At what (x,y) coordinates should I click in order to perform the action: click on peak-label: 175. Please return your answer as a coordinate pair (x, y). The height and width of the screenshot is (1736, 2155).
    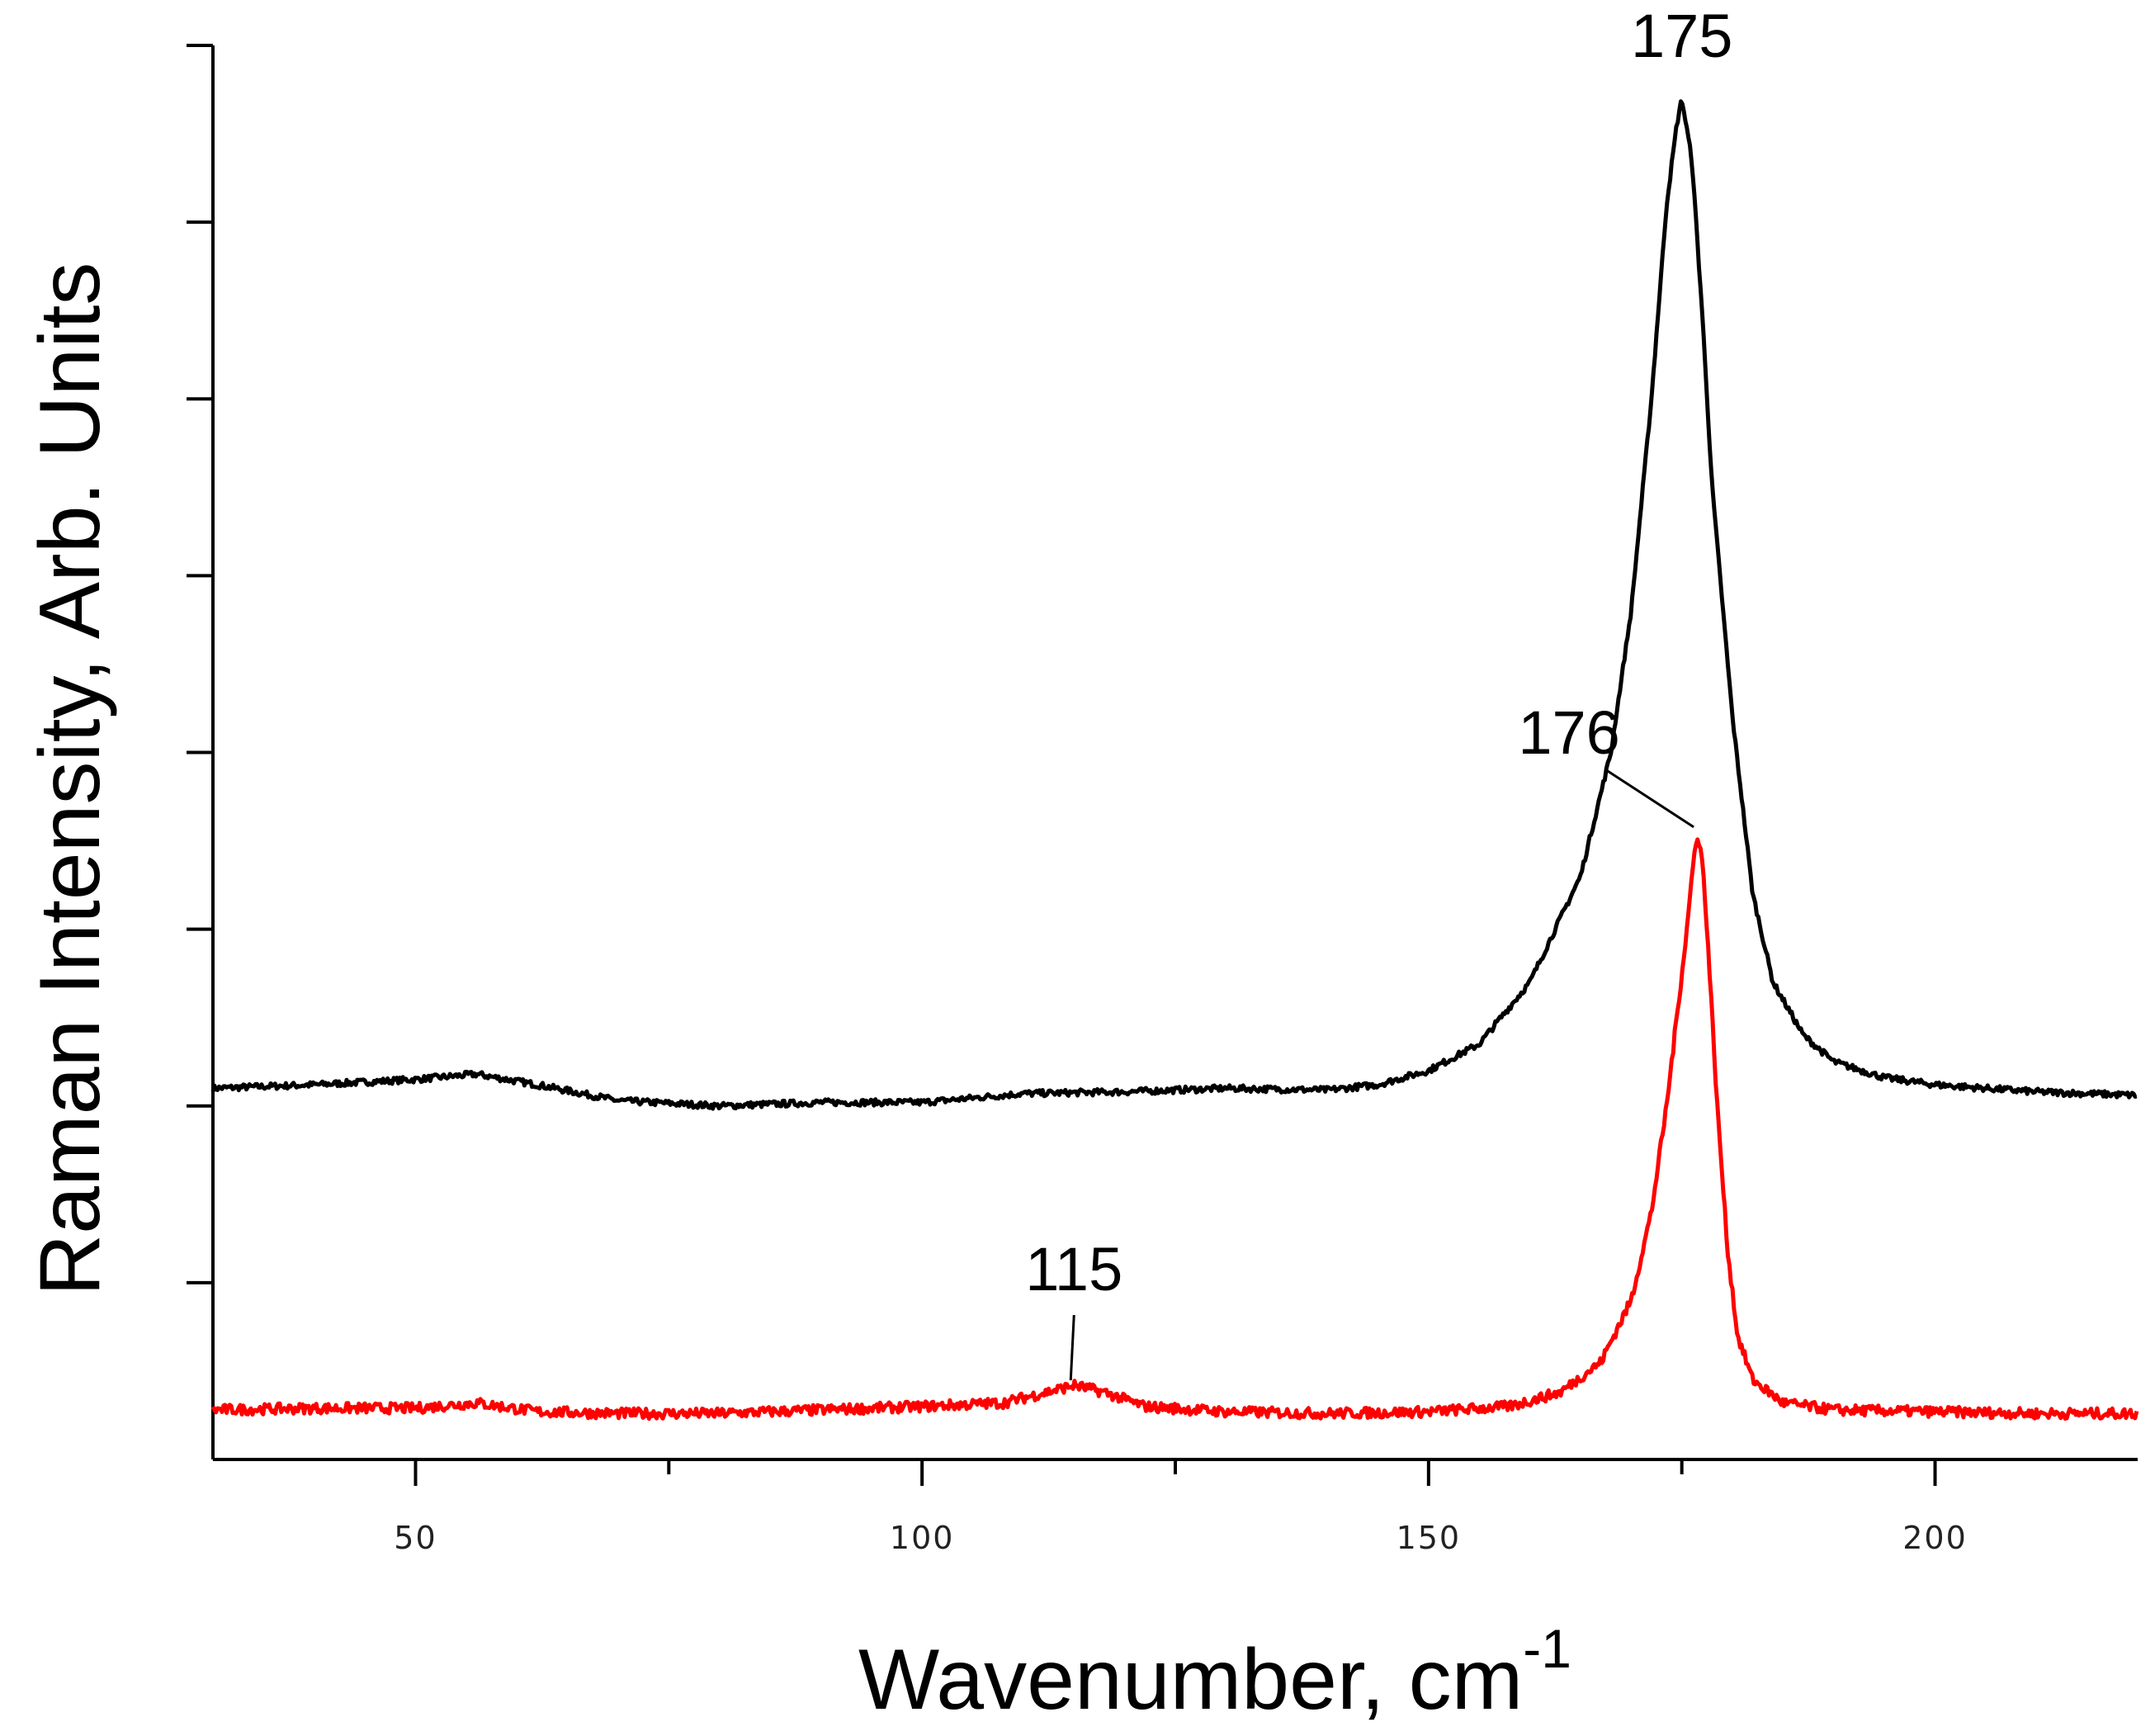
    Looking at the image, I should click on (1681, 36).